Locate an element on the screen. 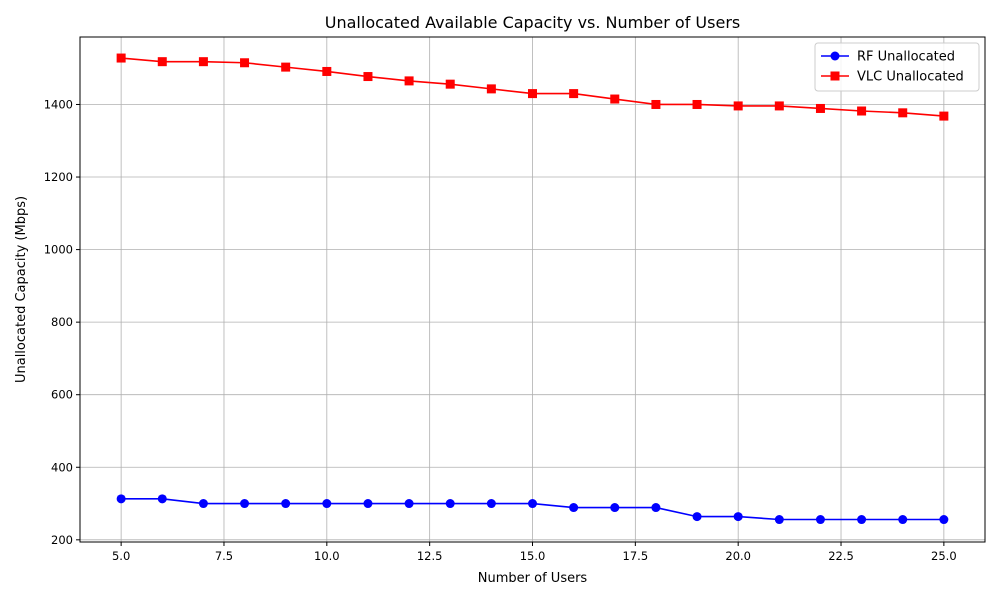 This screenshot has width=1000, height=600. x-tick-label: 17.5 is located at coordinates (636, 556).